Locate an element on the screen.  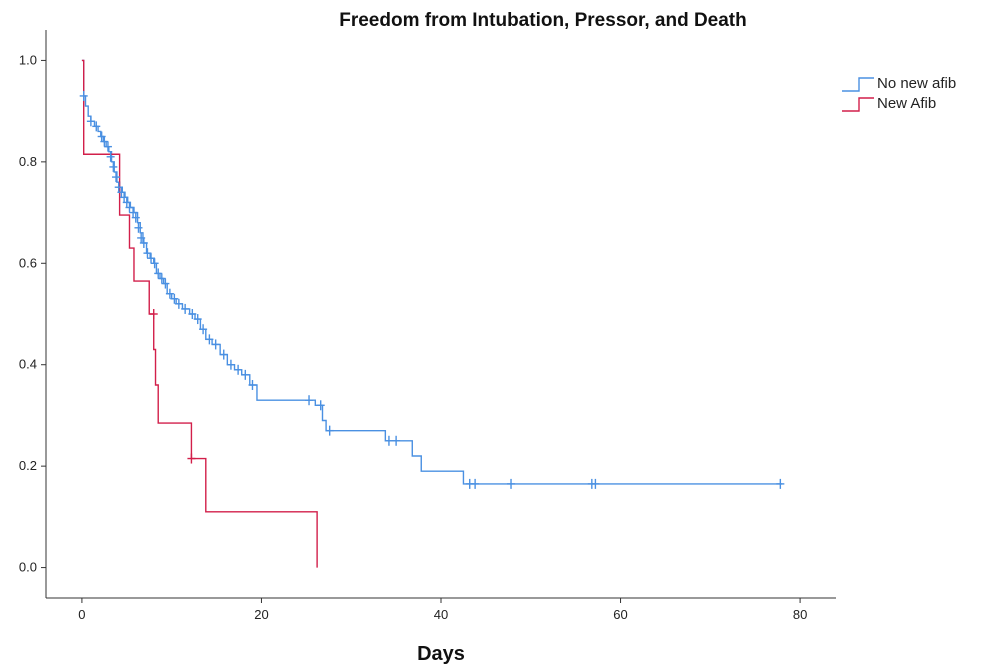
x-tick-label: 20 is located at coordinates (261, 614).